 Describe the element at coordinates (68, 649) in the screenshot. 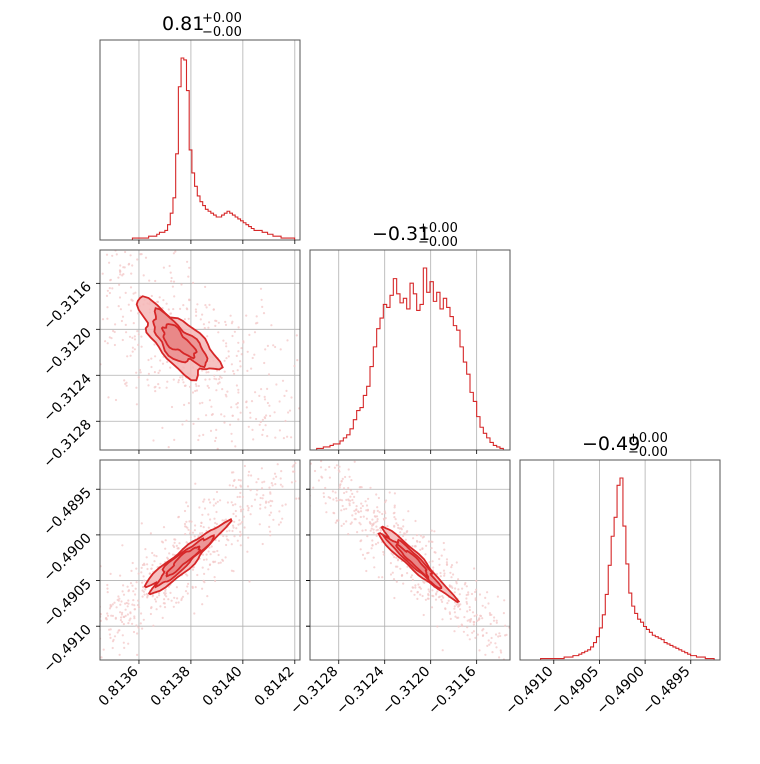

I see `y-tick-label: −0.4910` at that location.